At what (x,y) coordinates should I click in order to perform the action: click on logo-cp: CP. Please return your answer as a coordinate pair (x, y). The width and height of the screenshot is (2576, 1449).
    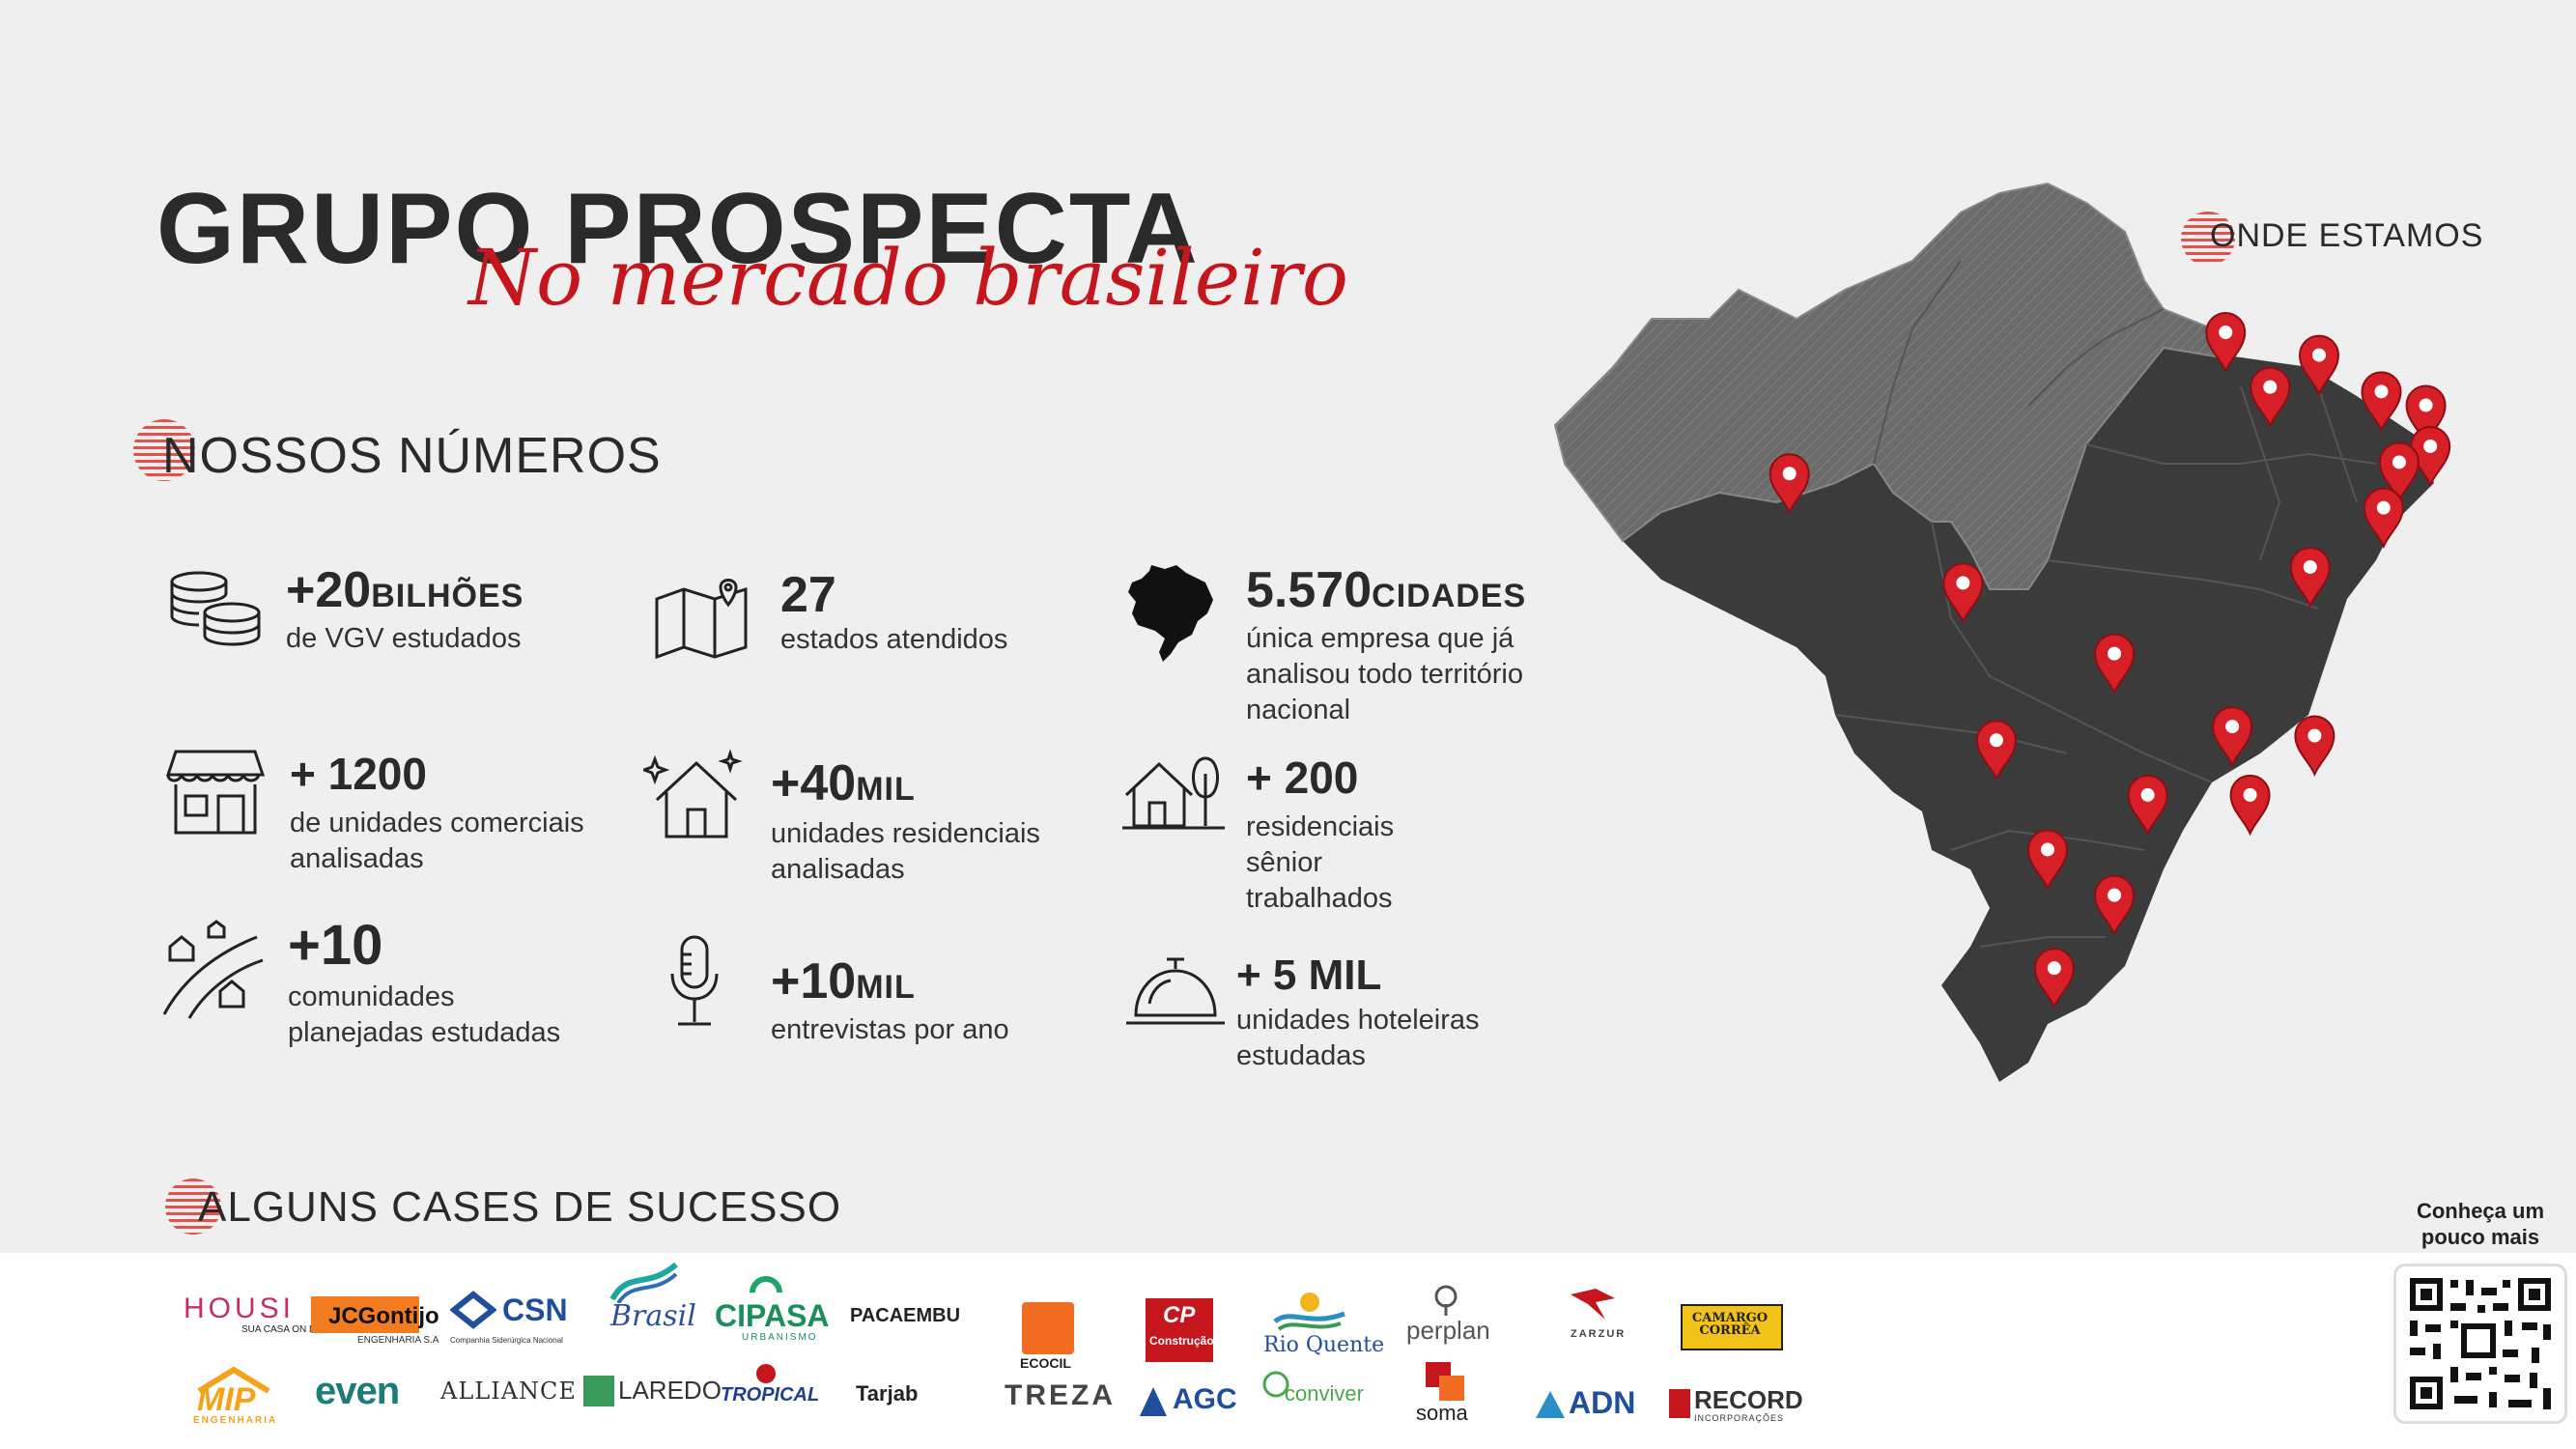
    Looking at the image, I should click on (1179, 1315).